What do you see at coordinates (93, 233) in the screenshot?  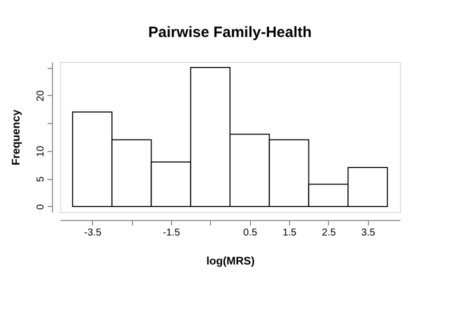 I see `x-tick-label: -3.5` at bounding box center [93, 233].